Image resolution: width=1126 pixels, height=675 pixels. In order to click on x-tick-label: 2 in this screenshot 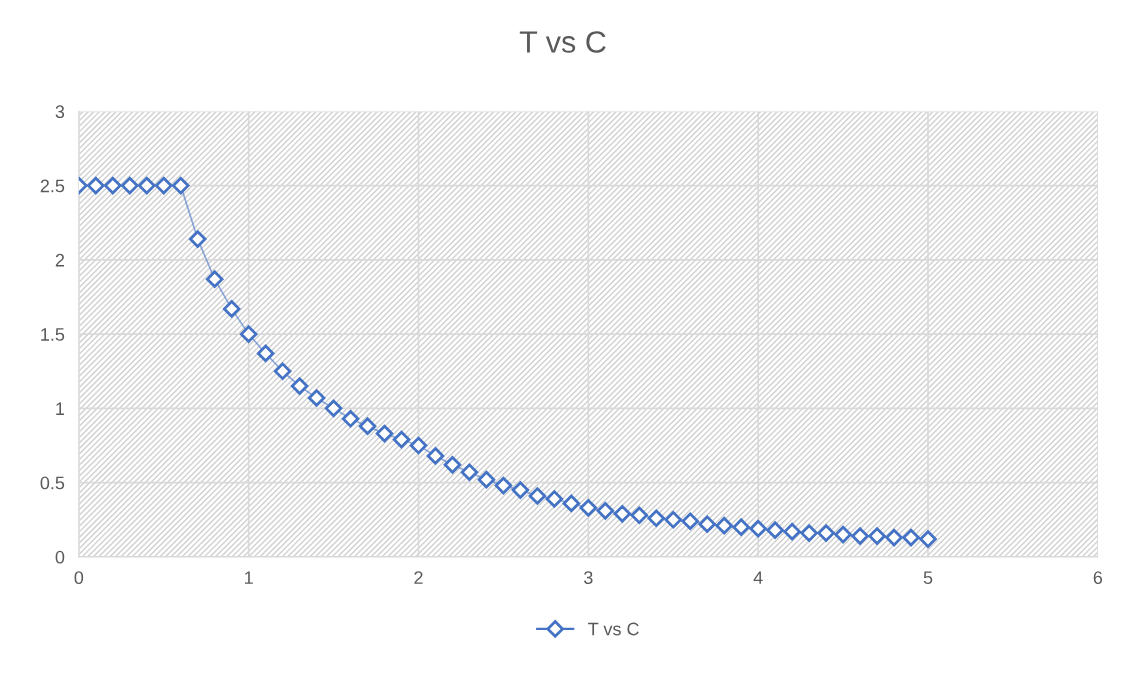, I will do `click(418, 577)`.